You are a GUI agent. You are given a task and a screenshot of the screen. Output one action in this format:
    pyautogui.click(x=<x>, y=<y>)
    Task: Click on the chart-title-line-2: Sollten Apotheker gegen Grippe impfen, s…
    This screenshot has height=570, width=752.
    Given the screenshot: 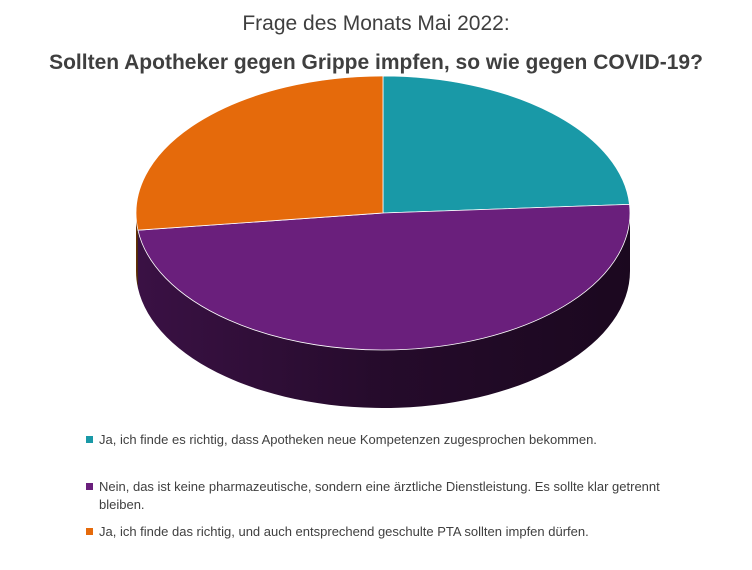 What is the action you would take?
    pyautogui.click(x=376, y=62)
    